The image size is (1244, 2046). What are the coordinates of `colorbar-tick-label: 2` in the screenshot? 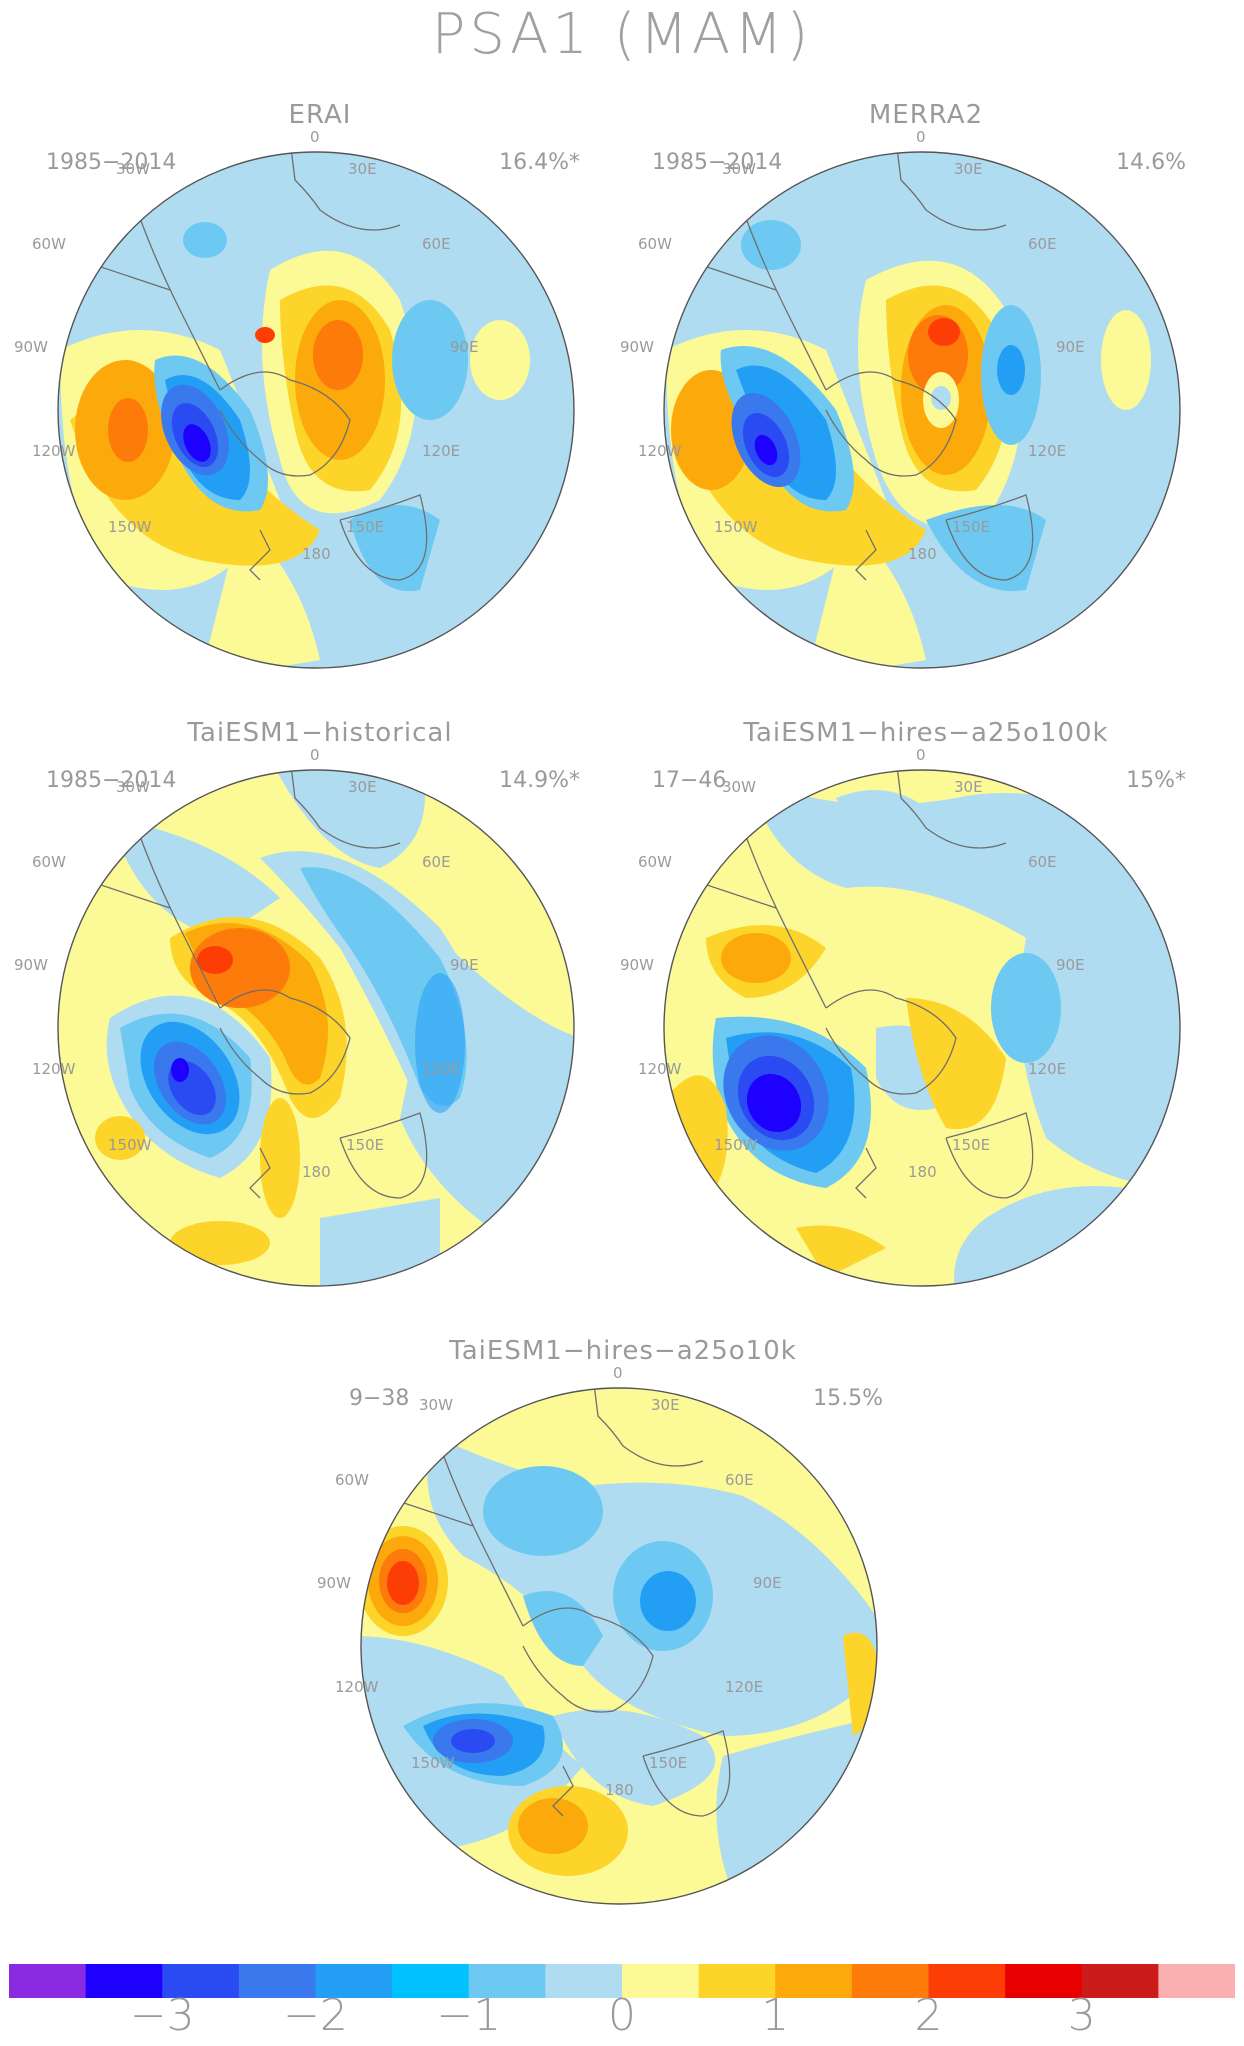 It's located at (928, 2015).